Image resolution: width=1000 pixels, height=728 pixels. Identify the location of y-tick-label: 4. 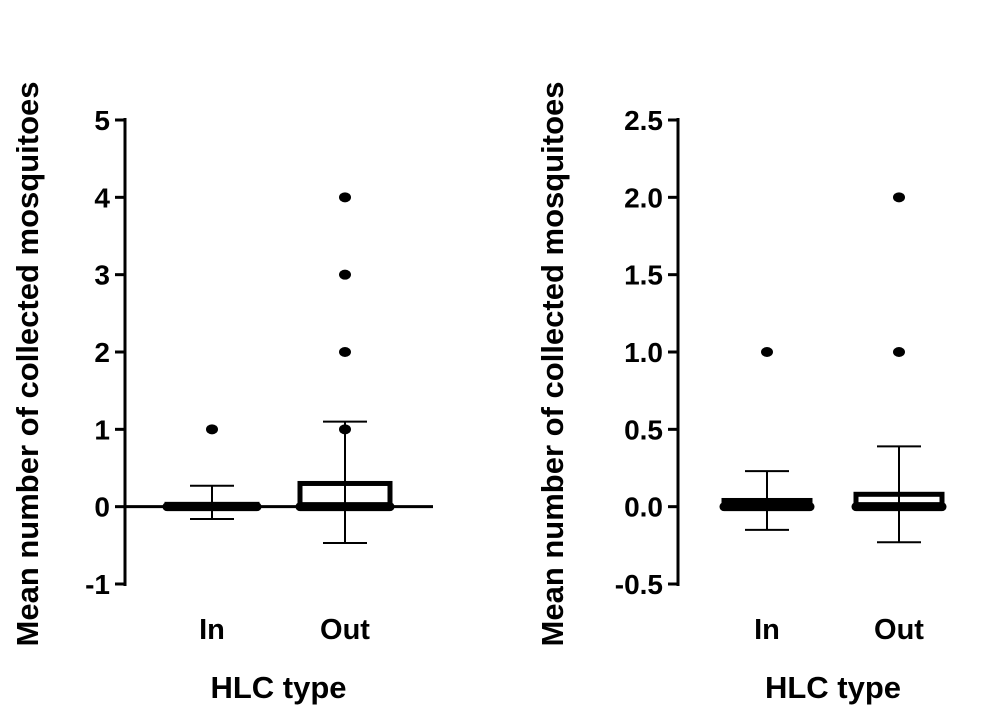
(102, 197).